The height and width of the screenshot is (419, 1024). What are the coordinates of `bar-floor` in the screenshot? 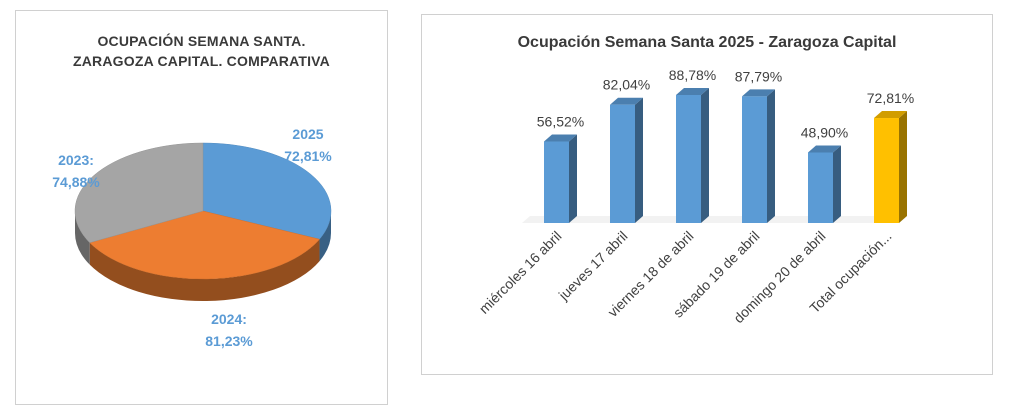 It's located at (714, 219).